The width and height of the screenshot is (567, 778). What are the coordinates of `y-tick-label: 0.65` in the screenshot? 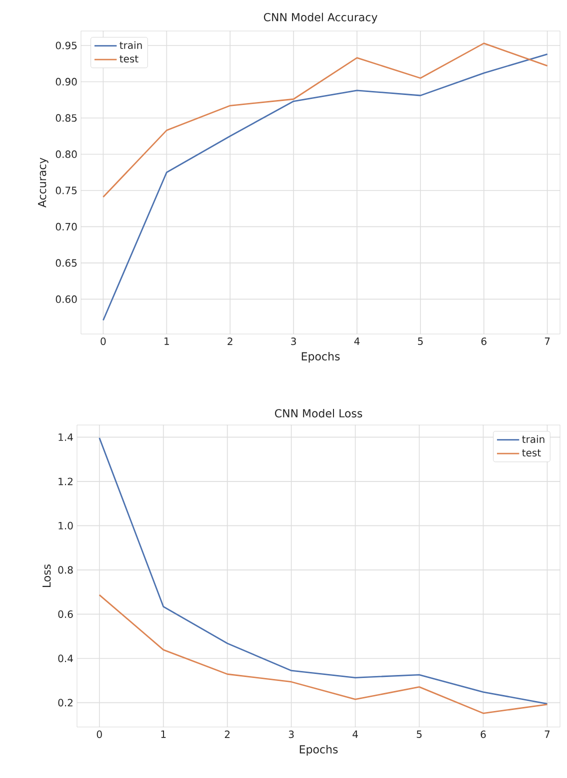 It's located at (66, 263).